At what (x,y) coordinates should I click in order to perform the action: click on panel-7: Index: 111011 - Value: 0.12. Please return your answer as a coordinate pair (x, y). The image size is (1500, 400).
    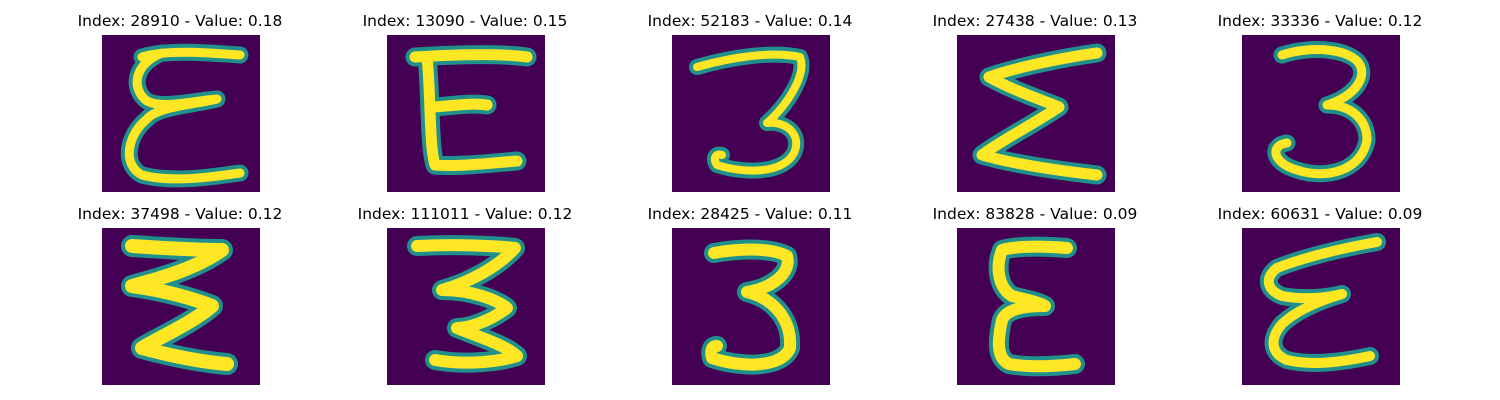
    Looking at the image, I should click on (465, 289).